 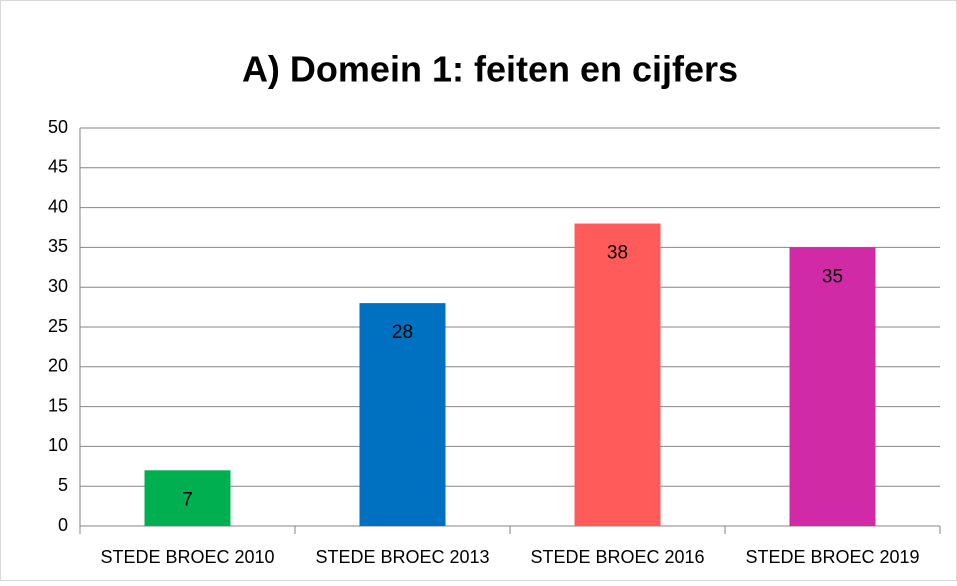 I want to click on y-tick-label: 20, so click(x=58, y=366).